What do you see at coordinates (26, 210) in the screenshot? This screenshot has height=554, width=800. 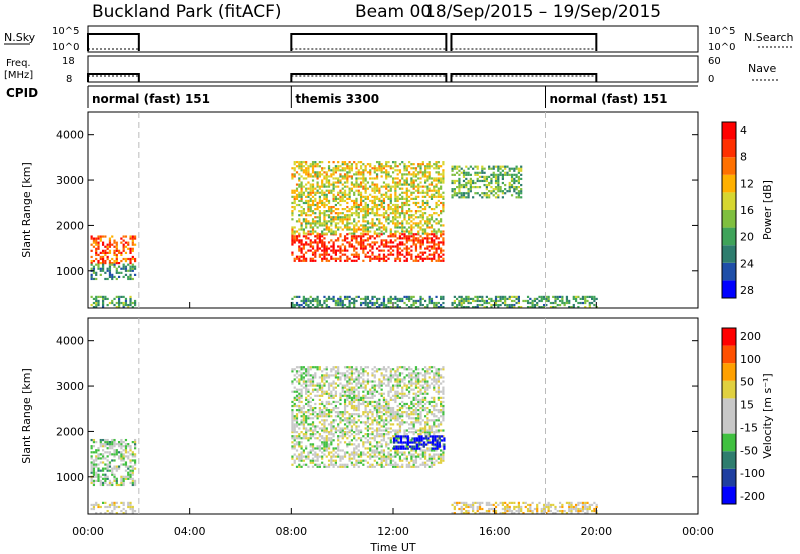 I see `power-ylabel: Slant Range [km]` at bounding box center [26, 210].